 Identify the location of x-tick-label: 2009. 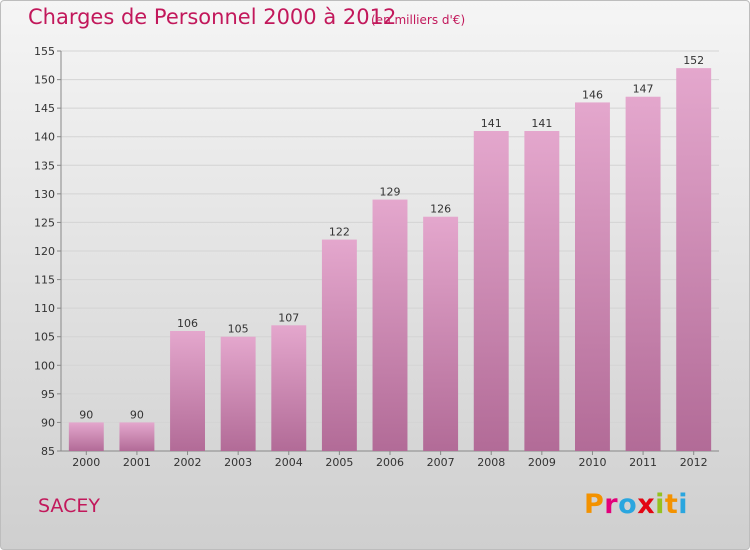
(542, 462).